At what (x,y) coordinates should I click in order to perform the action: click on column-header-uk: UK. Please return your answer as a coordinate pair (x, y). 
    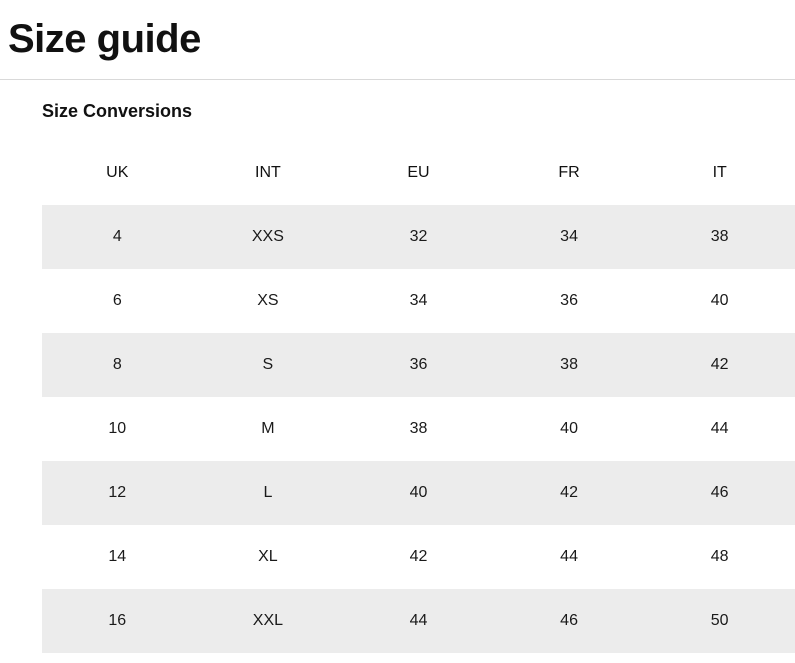
    Looking at the image, I should click on (117, 172).